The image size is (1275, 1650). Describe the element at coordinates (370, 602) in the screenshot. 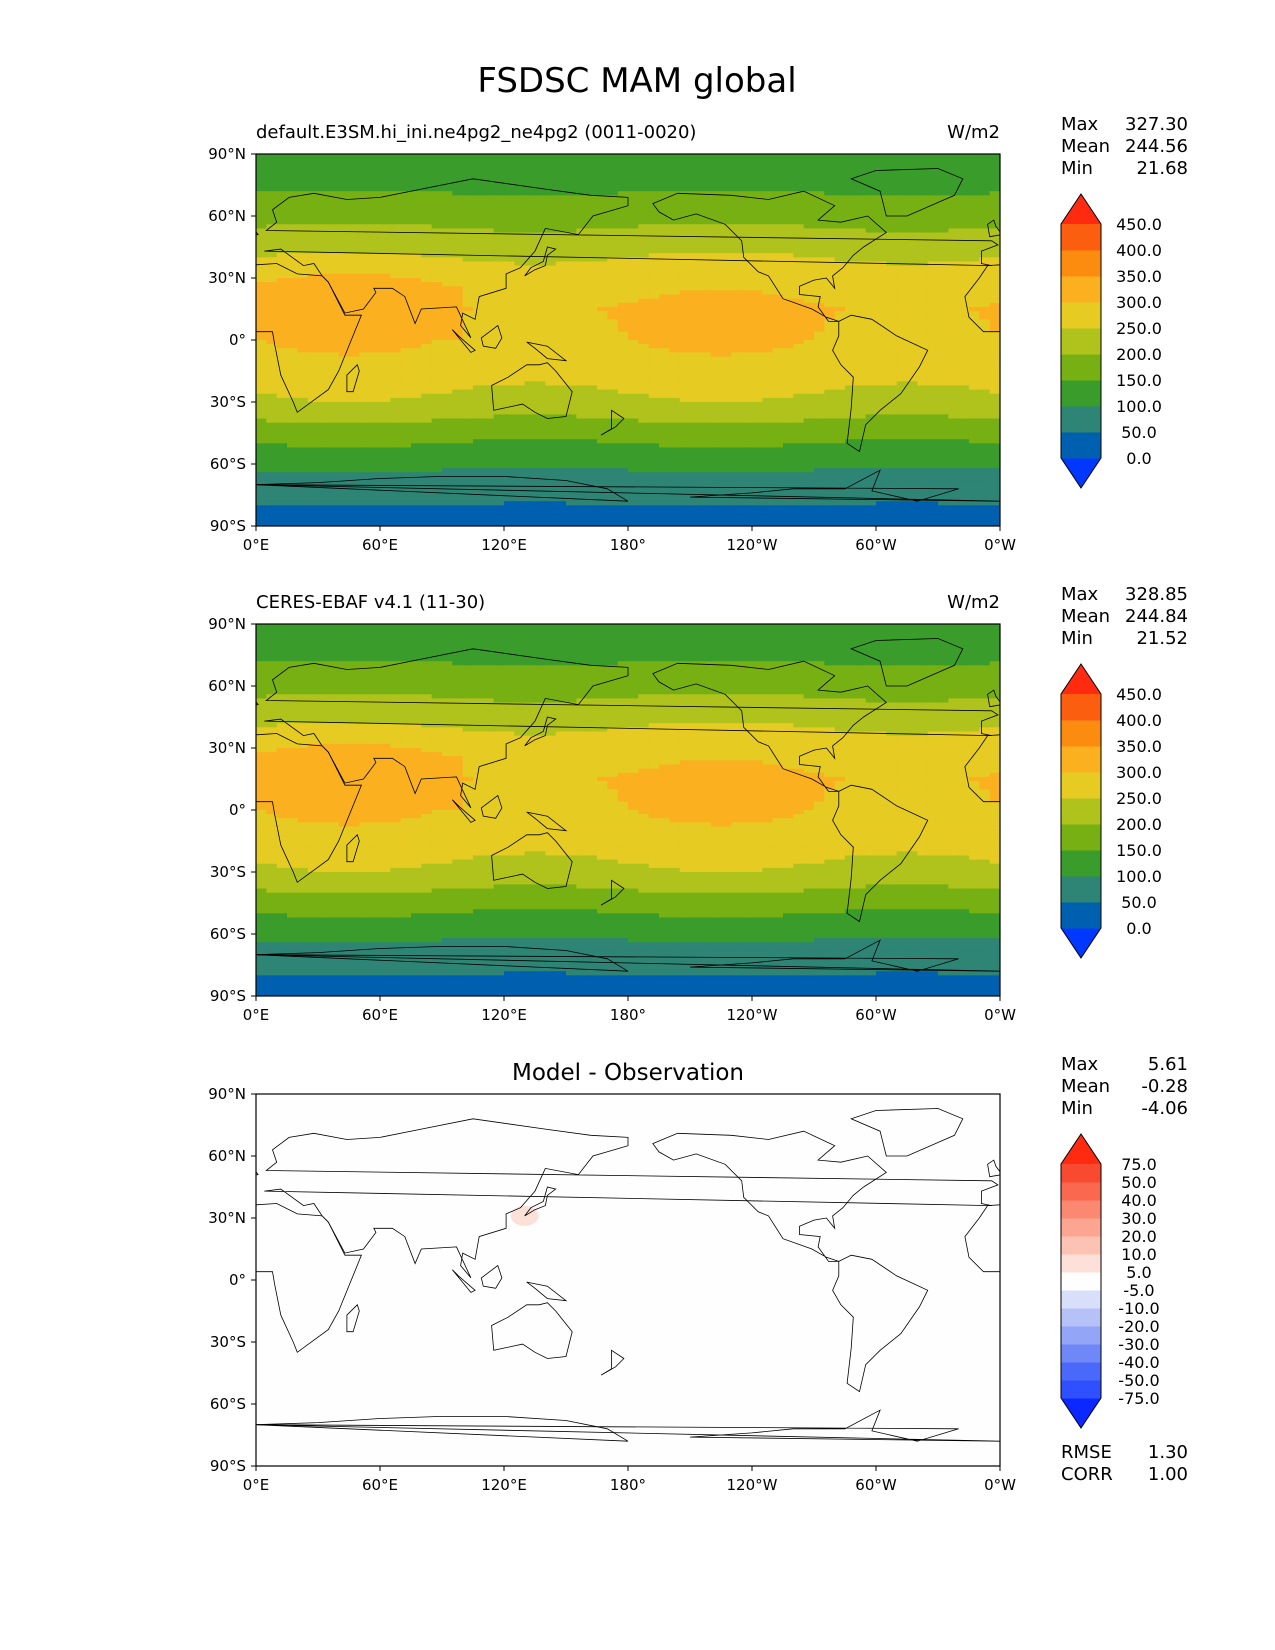

I see `panel-title: CERES-EBAF v4.1 (11-30)` at that location.